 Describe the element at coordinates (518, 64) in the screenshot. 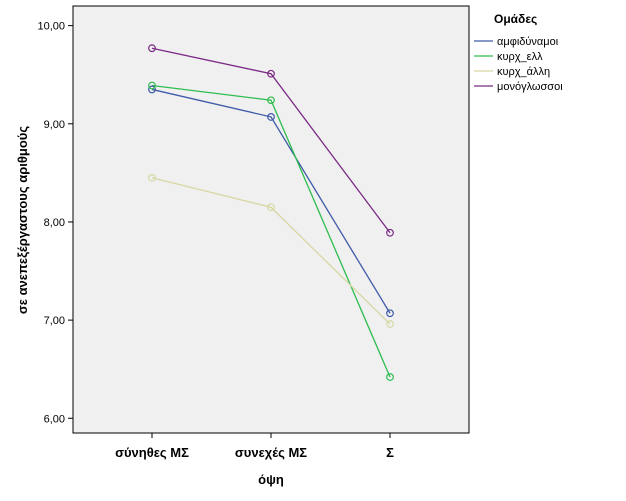

I see `legend: αμφιδύναμοι κυρχ_ελλ κυρχ_άλλη μονόγλωσσοι` at that location.